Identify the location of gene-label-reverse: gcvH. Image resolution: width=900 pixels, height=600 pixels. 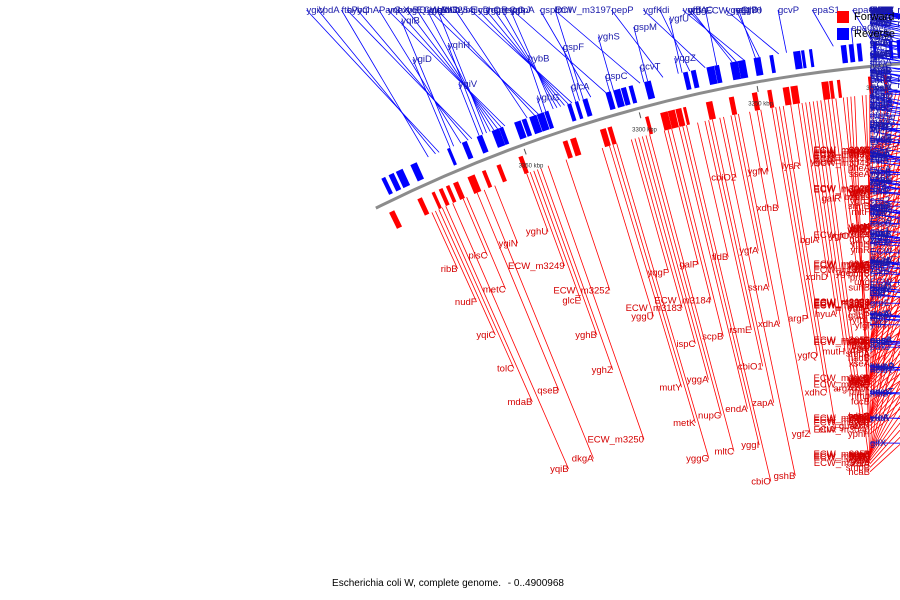
(881, 10).